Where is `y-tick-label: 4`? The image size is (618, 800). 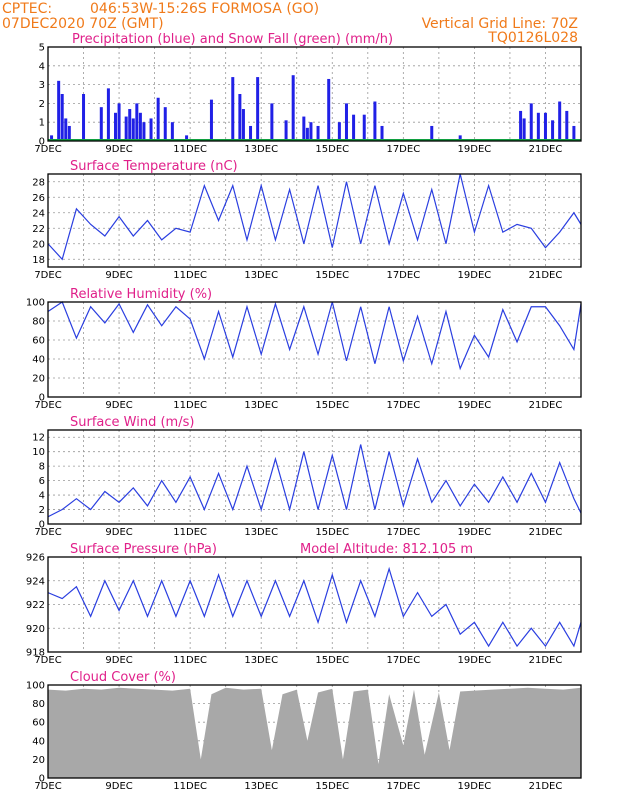 y-tick-label: 4 is located at coordinates (42, 496).